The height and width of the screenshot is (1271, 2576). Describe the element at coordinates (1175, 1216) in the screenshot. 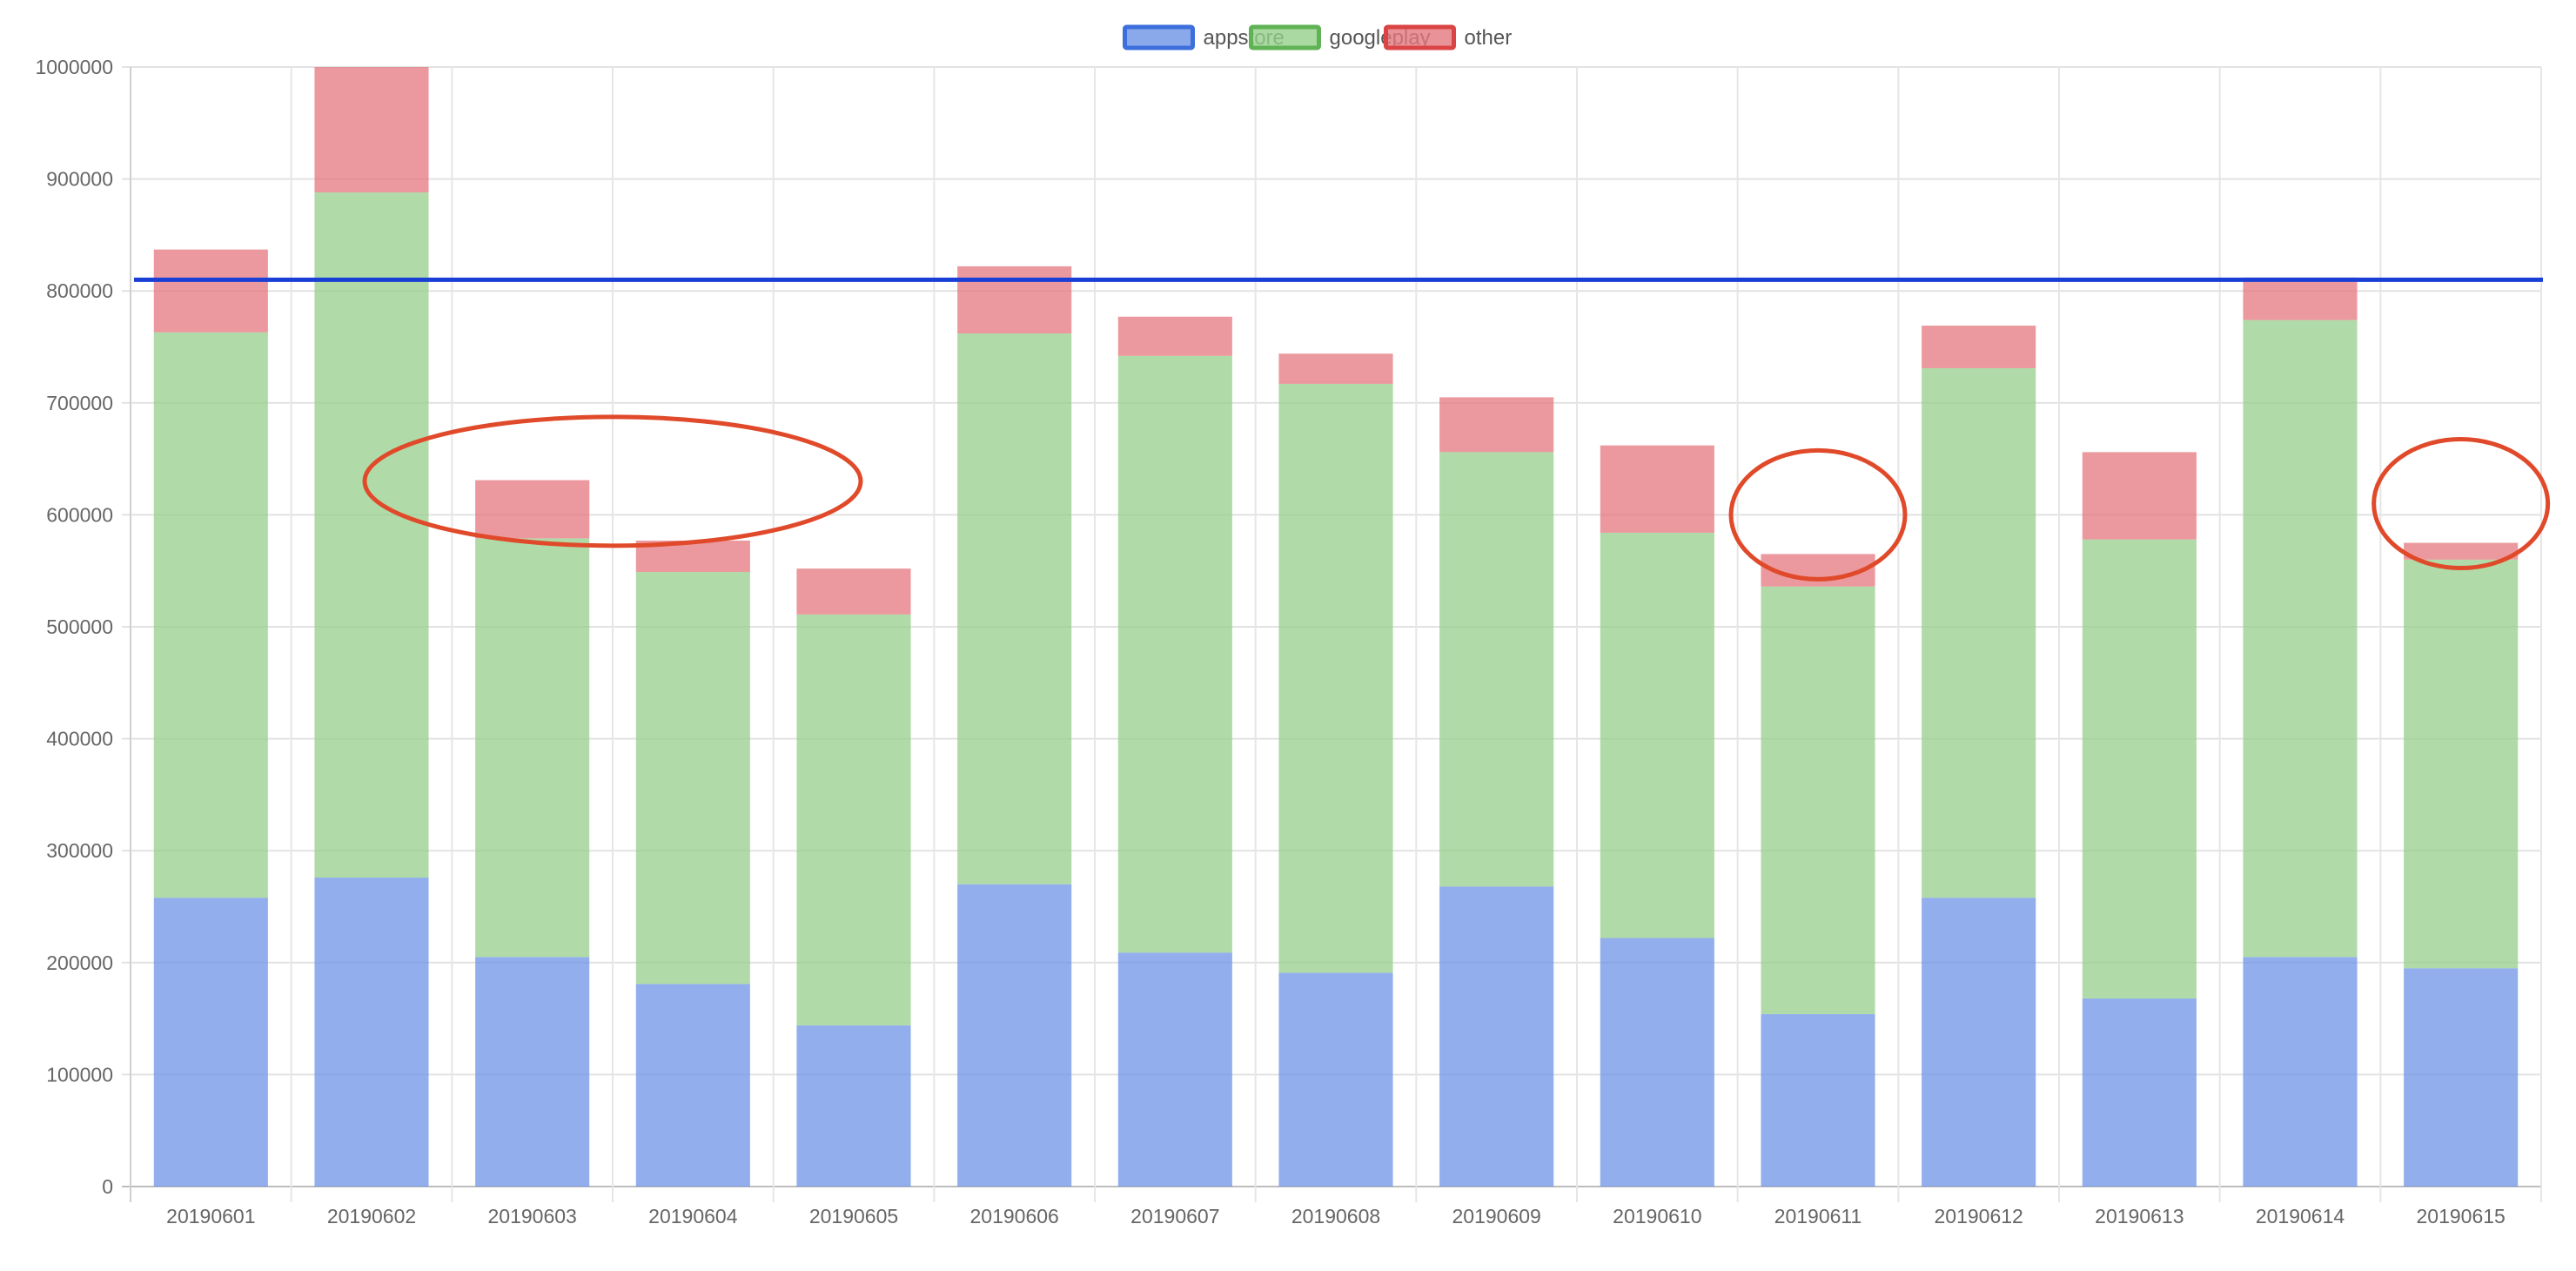

I see `x-tick-label: 20190607` at that location.